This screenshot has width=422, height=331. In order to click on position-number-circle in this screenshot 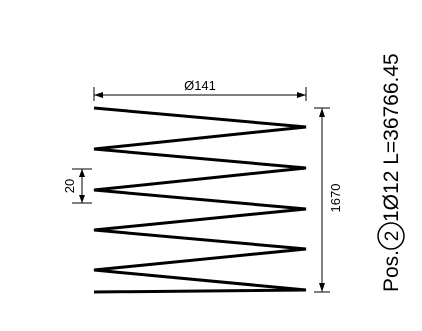, I will do `click(391, 236)`.